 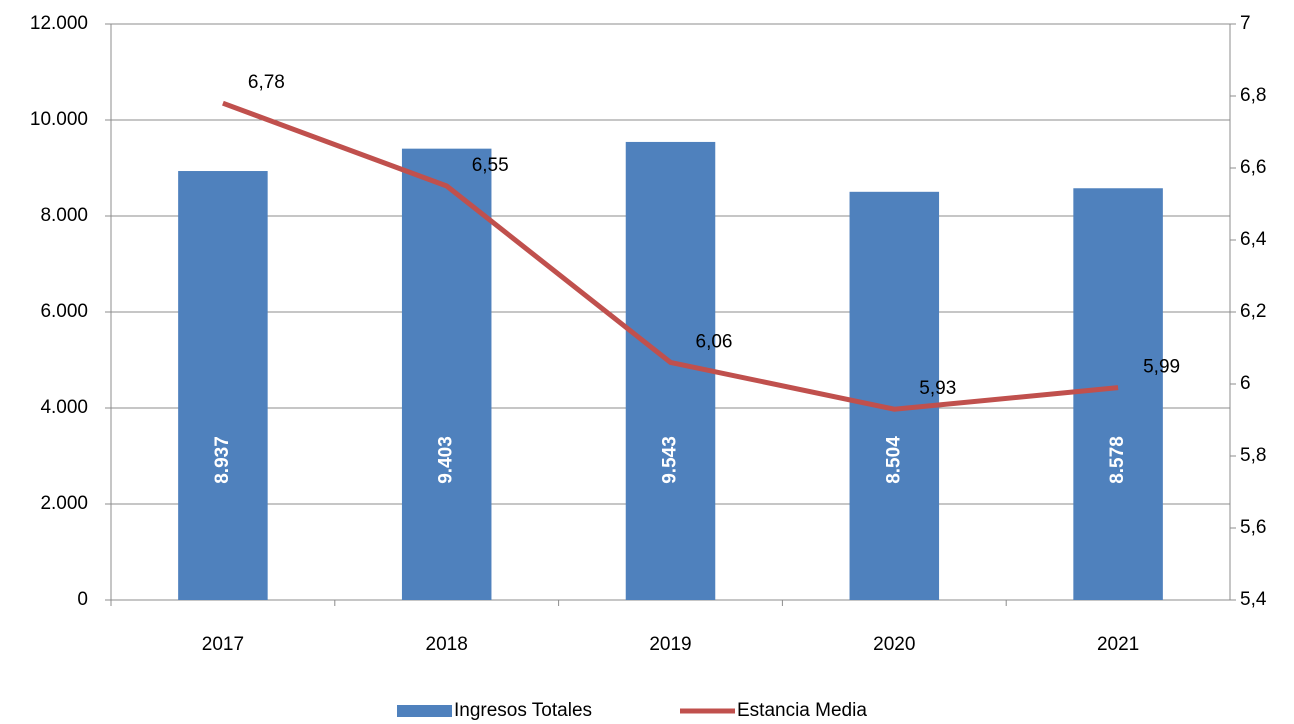 What do you see at coordinates (1161, 367) in the screenshot?
I see `line-value-label: 5,99` at bounding box center [1161, 367].